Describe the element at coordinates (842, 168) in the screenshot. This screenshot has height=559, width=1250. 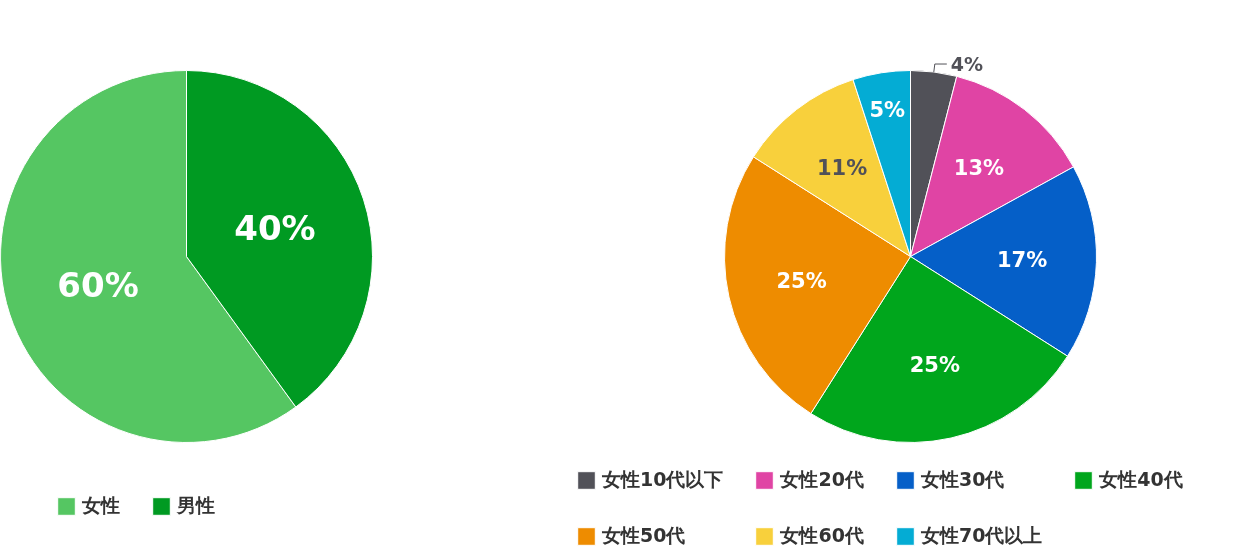
I see `data-label: 11%` at that location.